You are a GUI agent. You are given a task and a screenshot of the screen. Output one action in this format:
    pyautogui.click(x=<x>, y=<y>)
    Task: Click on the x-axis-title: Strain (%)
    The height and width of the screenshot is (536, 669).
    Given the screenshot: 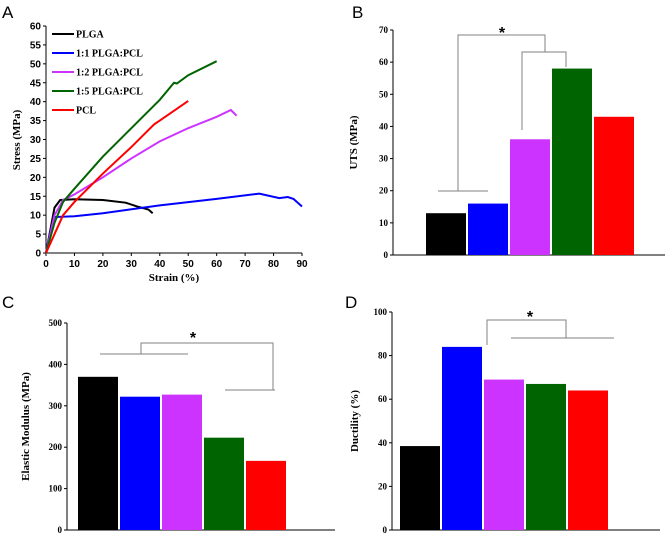 What is the action you would take?
    pyautogui.click(x=174, y=278)
    